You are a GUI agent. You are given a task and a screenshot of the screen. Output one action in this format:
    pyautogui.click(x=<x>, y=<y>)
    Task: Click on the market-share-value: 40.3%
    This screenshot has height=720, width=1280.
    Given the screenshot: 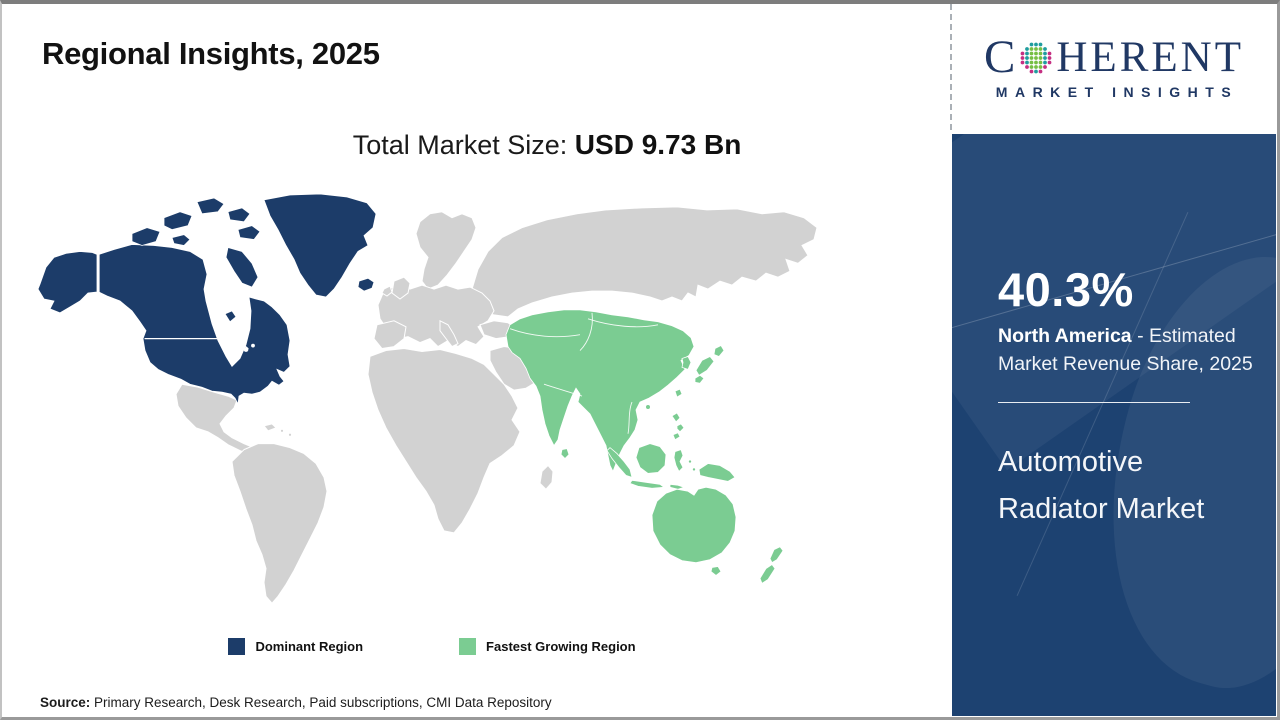 What is the action you would take?
    pyautogui.click(x=1066, y=289)
    